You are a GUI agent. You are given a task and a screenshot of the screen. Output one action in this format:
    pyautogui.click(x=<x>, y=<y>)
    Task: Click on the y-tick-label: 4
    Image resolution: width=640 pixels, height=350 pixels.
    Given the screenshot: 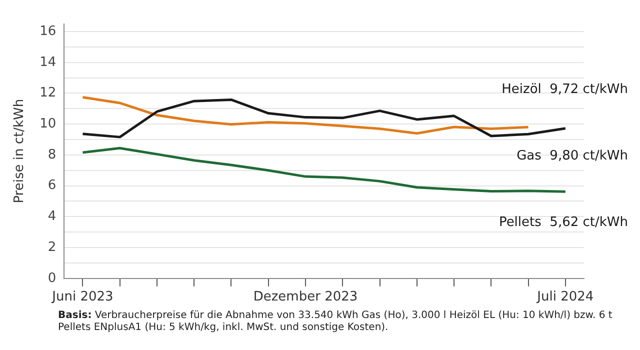 What is the action you would take?
    pyautogui.click(x=52, y=216)
    